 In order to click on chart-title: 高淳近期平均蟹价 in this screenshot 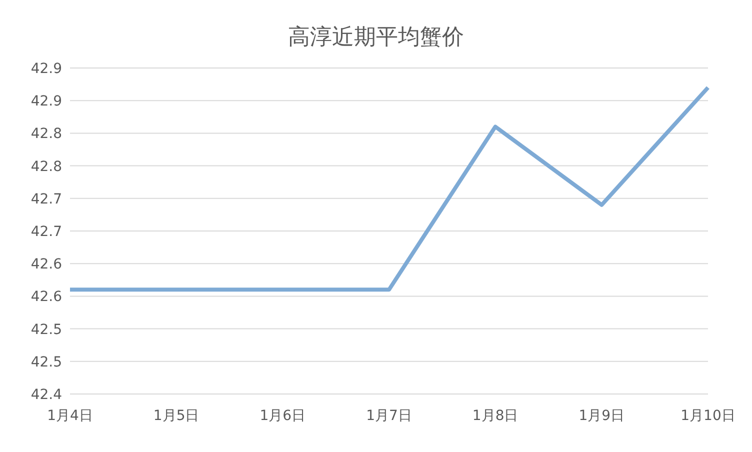, I will do `click(376, 38)`.